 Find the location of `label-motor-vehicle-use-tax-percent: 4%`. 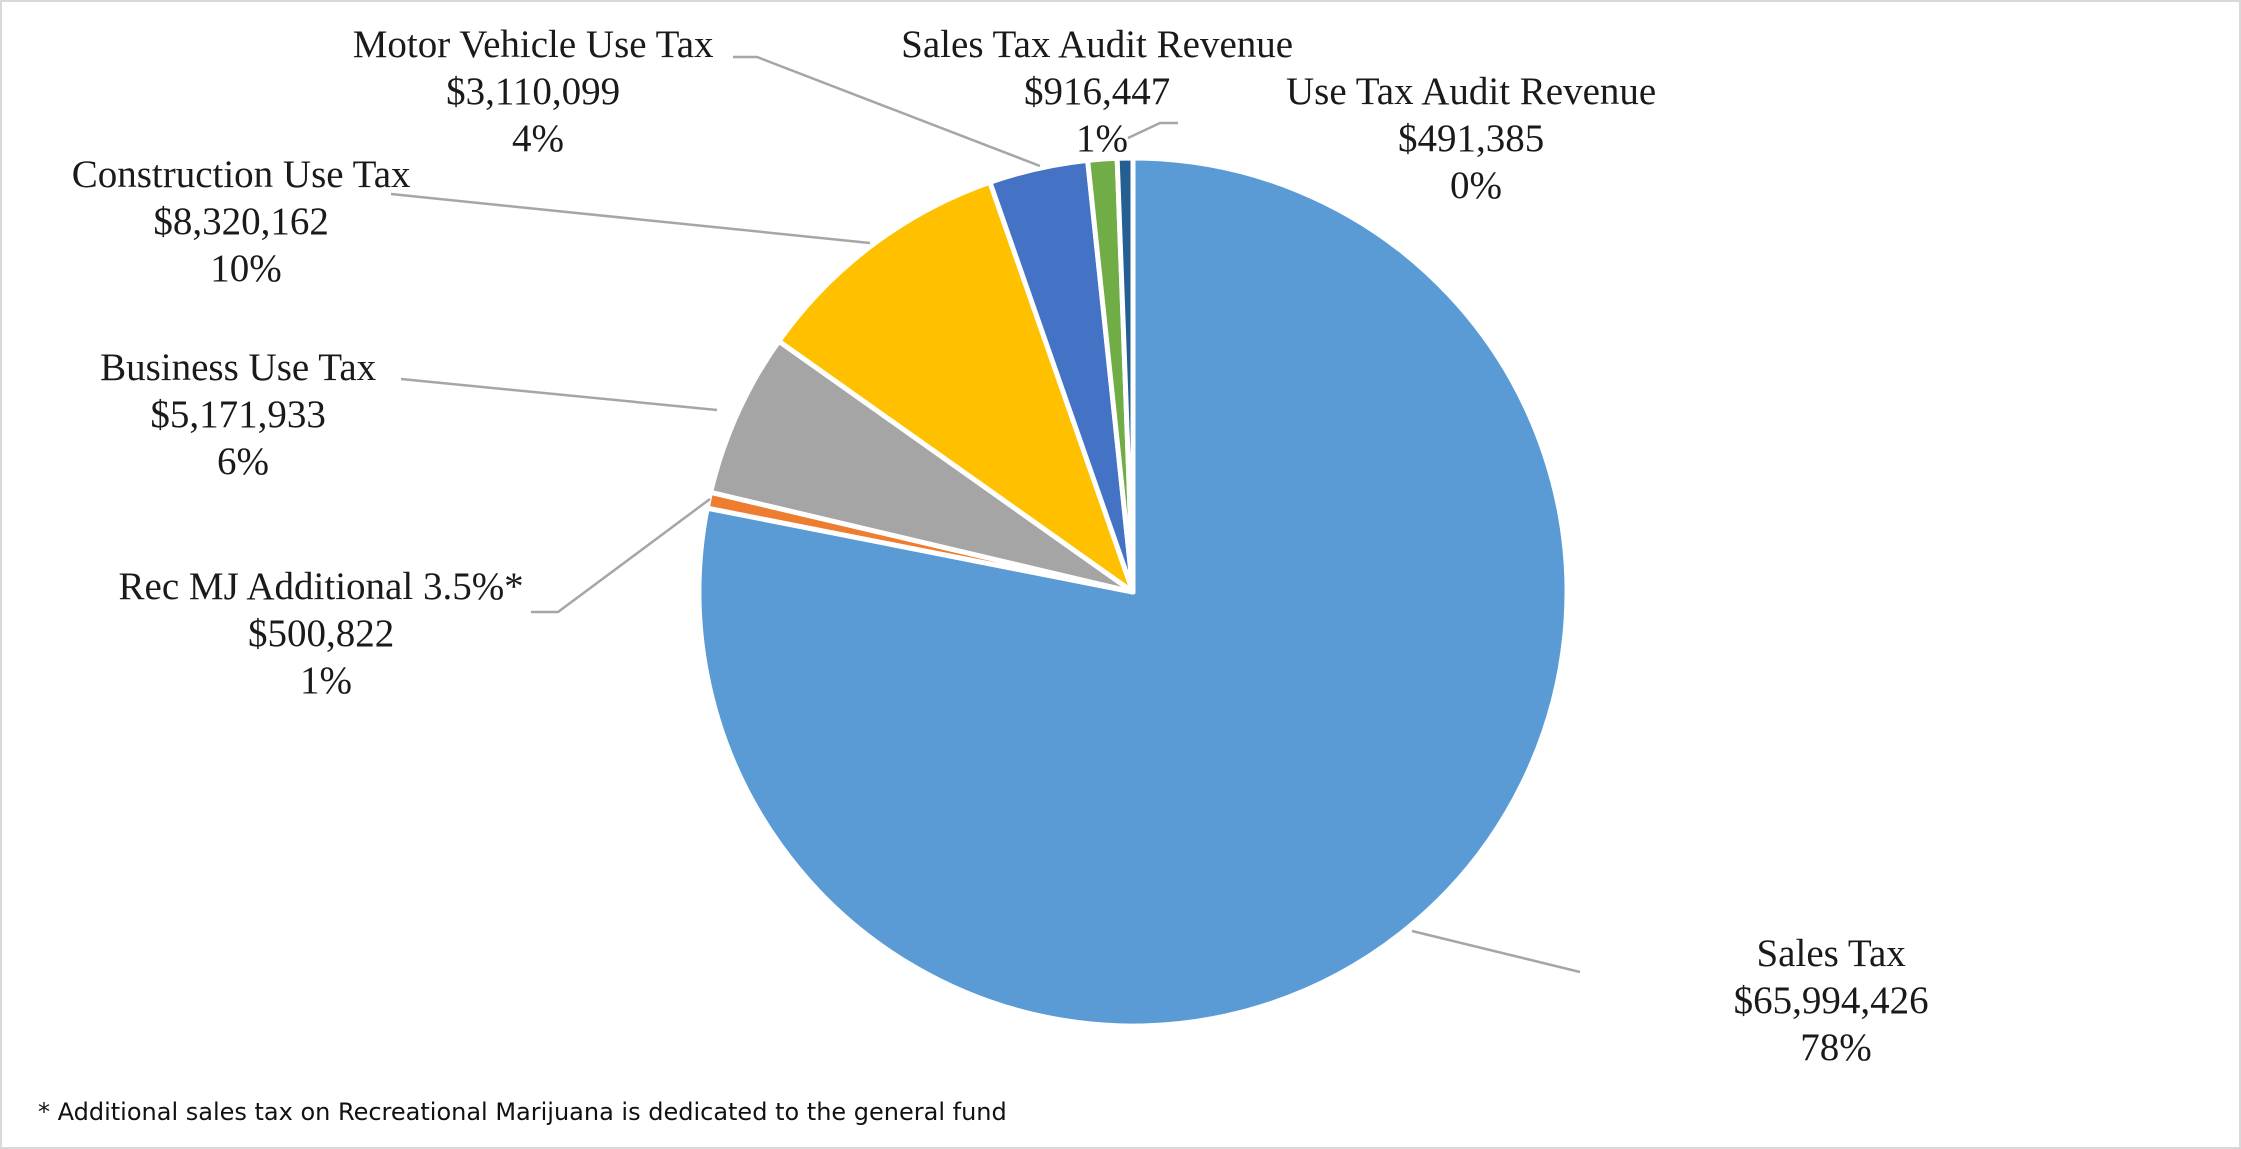

label-motor-vehicle-use-tax-percent: 4% is located at coordinates (538, 138).